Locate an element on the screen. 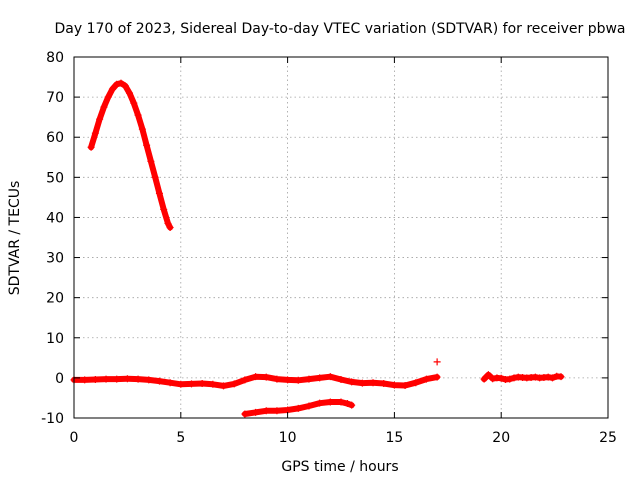 This screenshot has width=640, height=480. y-tick-label: 60 is located at coordinates (55, 138).